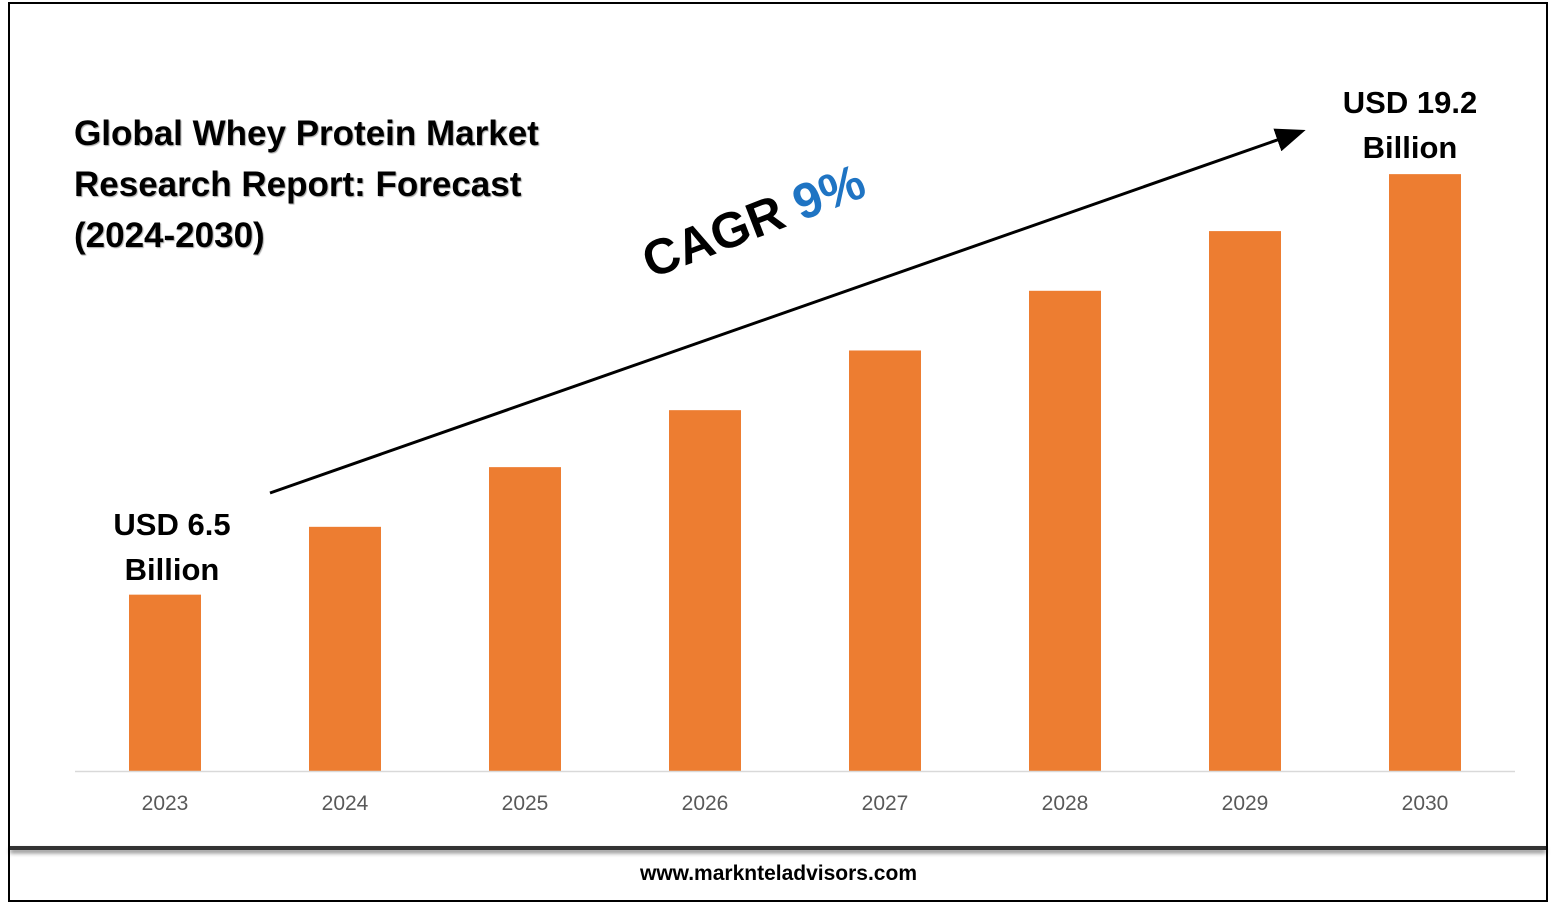  What do you see at coordinates (1425, 803) in the screenshot?
I see `x-tick-label: 2030` at bounding box center [1425, 803].